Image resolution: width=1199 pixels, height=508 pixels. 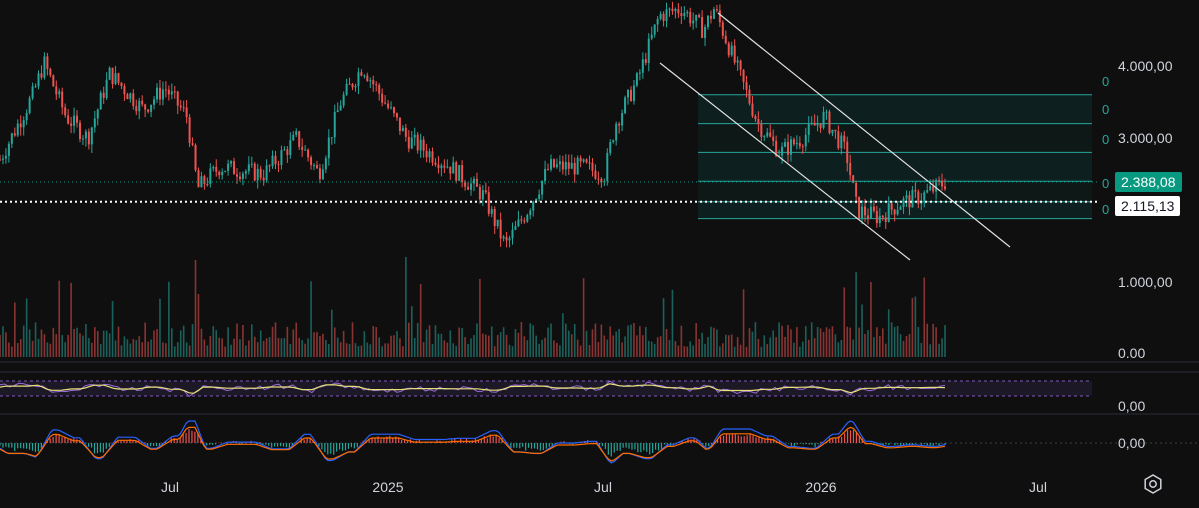 What do you see at coordinates (1145, 282) in the screenshot?
I see `price-tick-label: 1.000,00` at bounding box center [1145, 282].